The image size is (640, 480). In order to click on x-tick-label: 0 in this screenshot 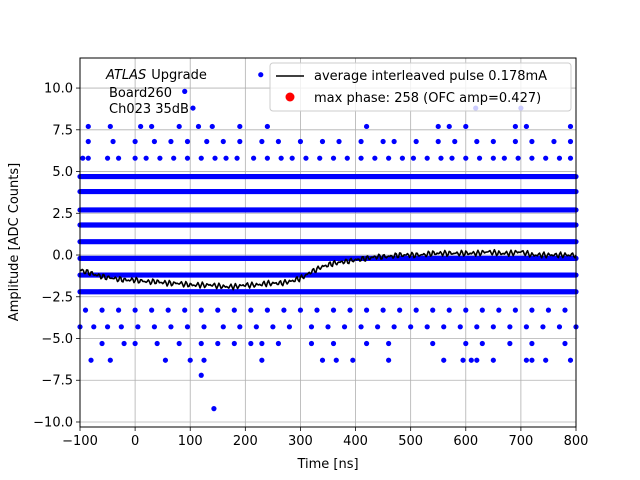, I will do `click(135, 441)`.